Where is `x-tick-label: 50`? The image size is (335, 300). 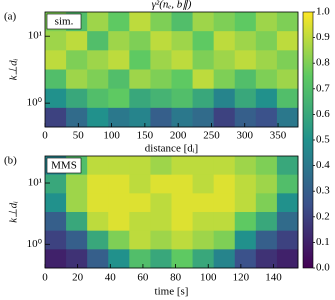 x-tick-label: 50 is located at coordinates (79, 136).